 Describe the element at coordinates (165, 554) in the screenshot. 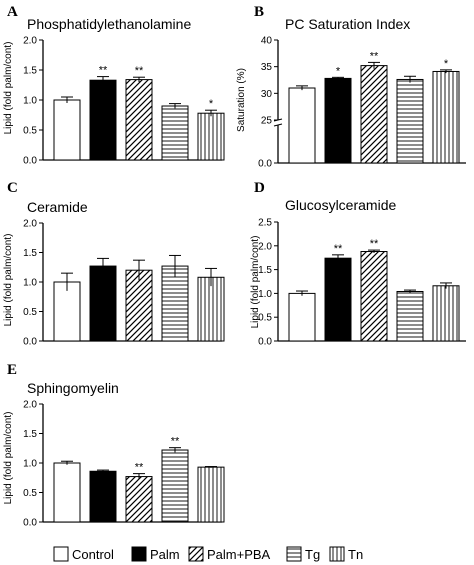

I see `legend-label: Palm` at that location.